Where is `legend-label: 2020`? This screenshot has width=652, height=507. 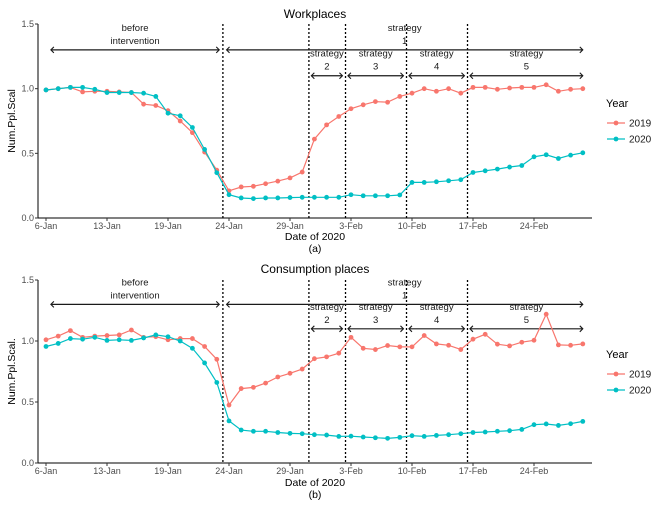
legend-label: 2020 is located at coordinates (640, 140).